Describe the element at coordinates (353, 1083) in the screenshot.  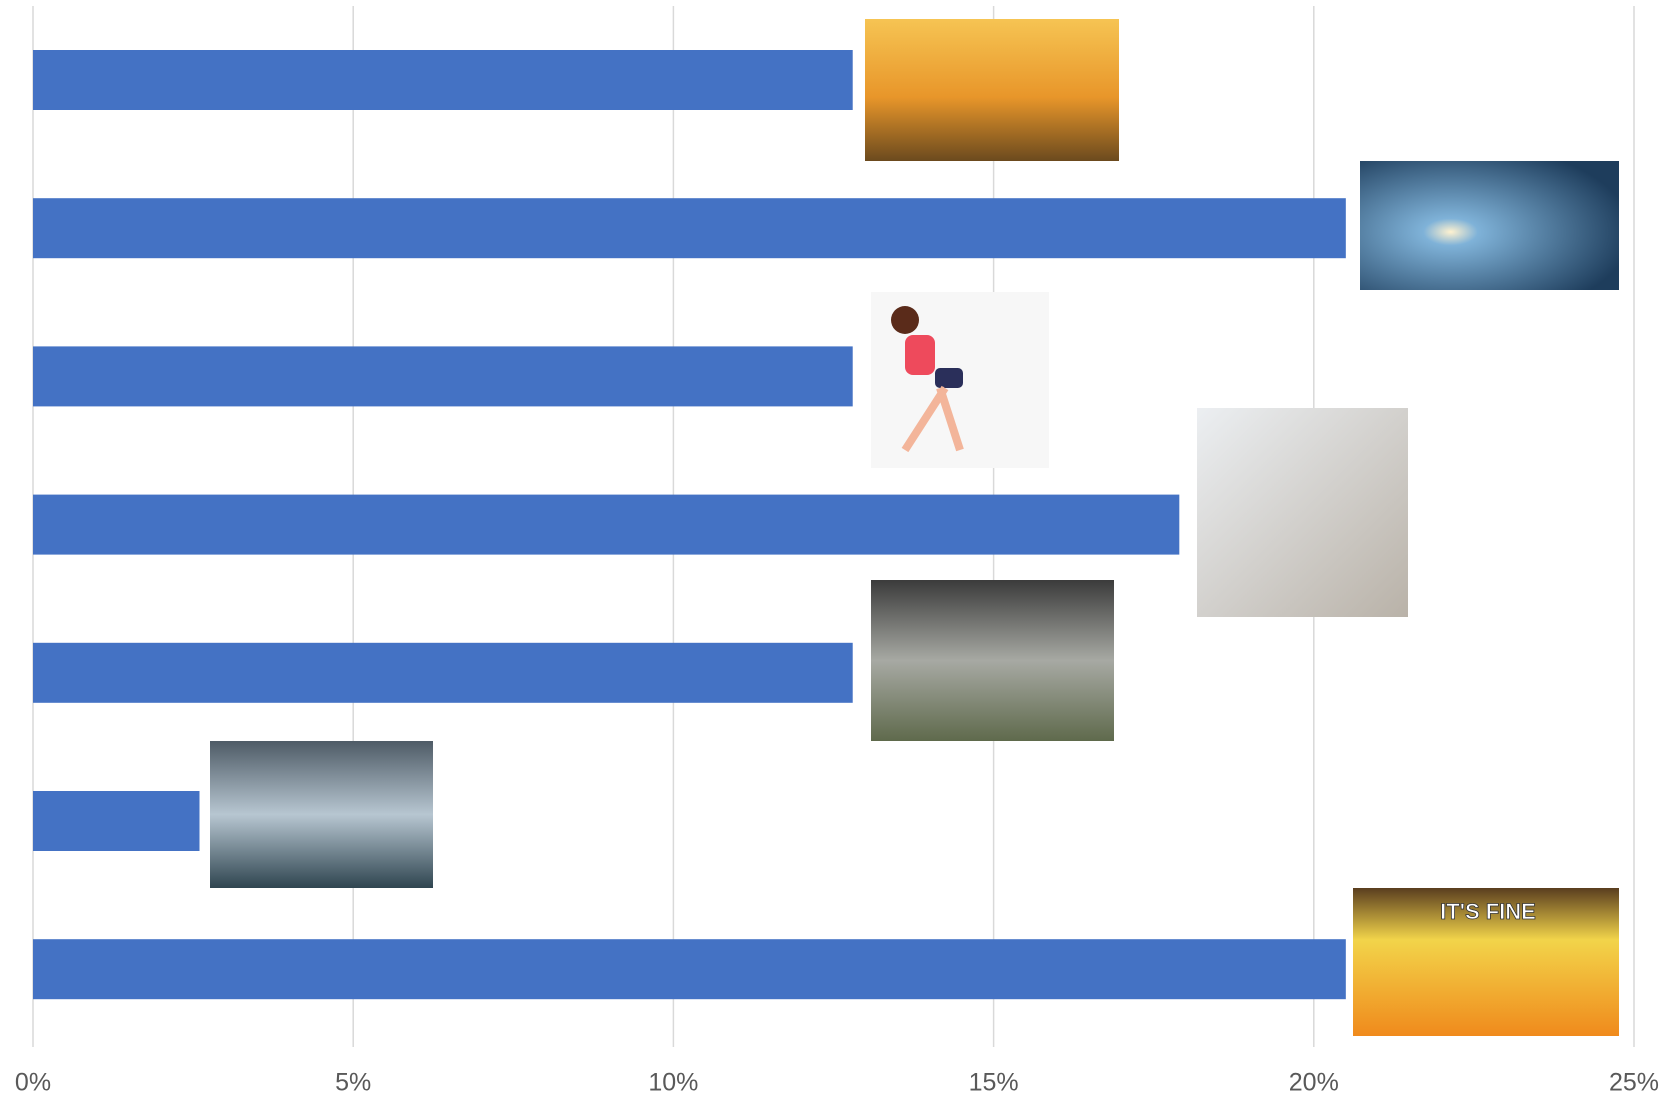
I see `x-tick-label: 5%` at that location.